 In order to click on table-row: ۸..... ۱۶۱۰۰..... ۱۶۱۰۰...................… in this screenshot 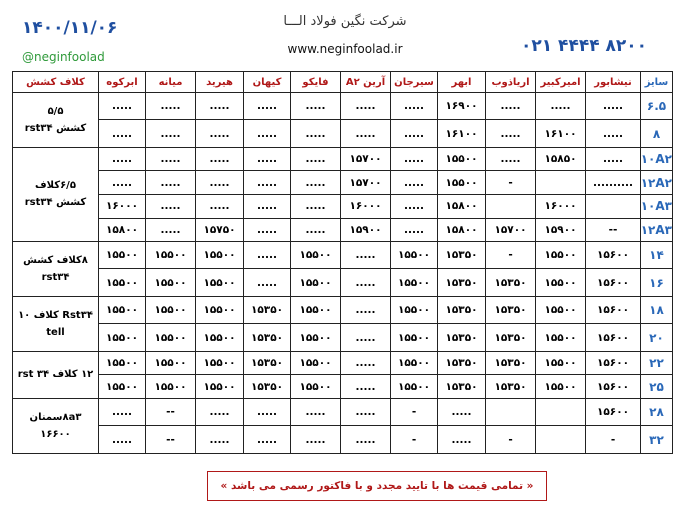, I will do `click(343, 133)`.